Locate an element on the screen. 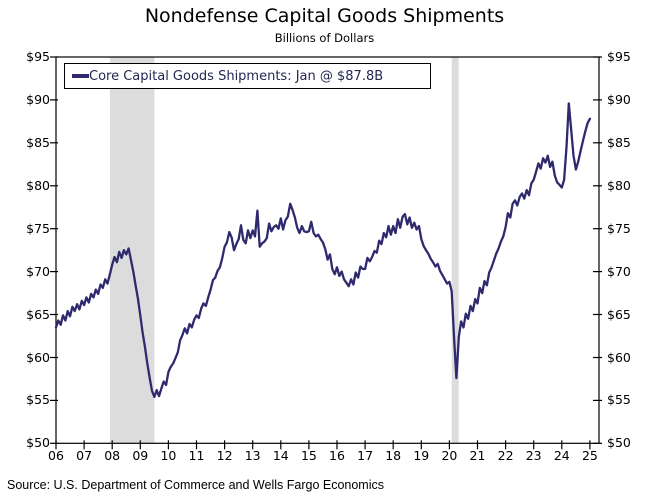 The height and width of the screenshot is (502, 649). y-tick-label-right: $65 is located at coordinates (619, 314).